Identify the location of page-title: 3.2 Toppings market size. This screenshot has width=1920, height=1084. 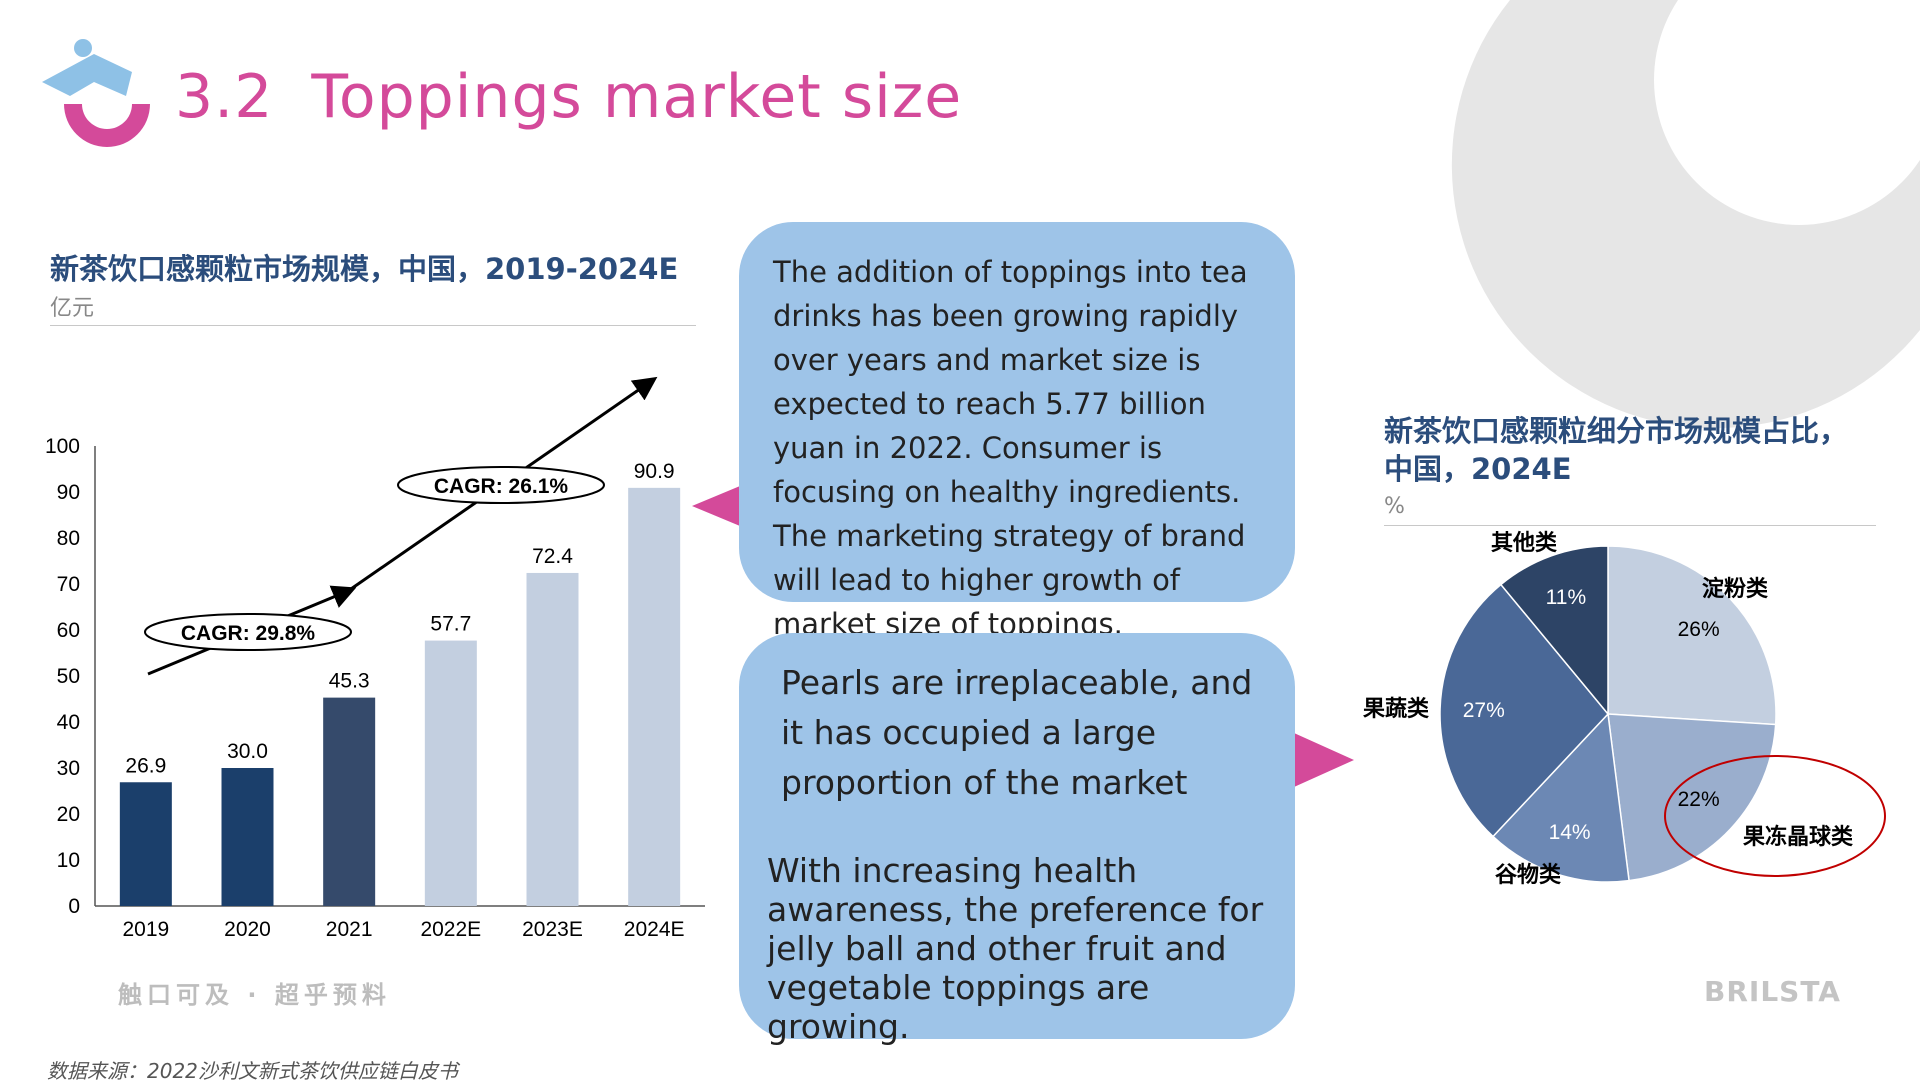
(569, 97).